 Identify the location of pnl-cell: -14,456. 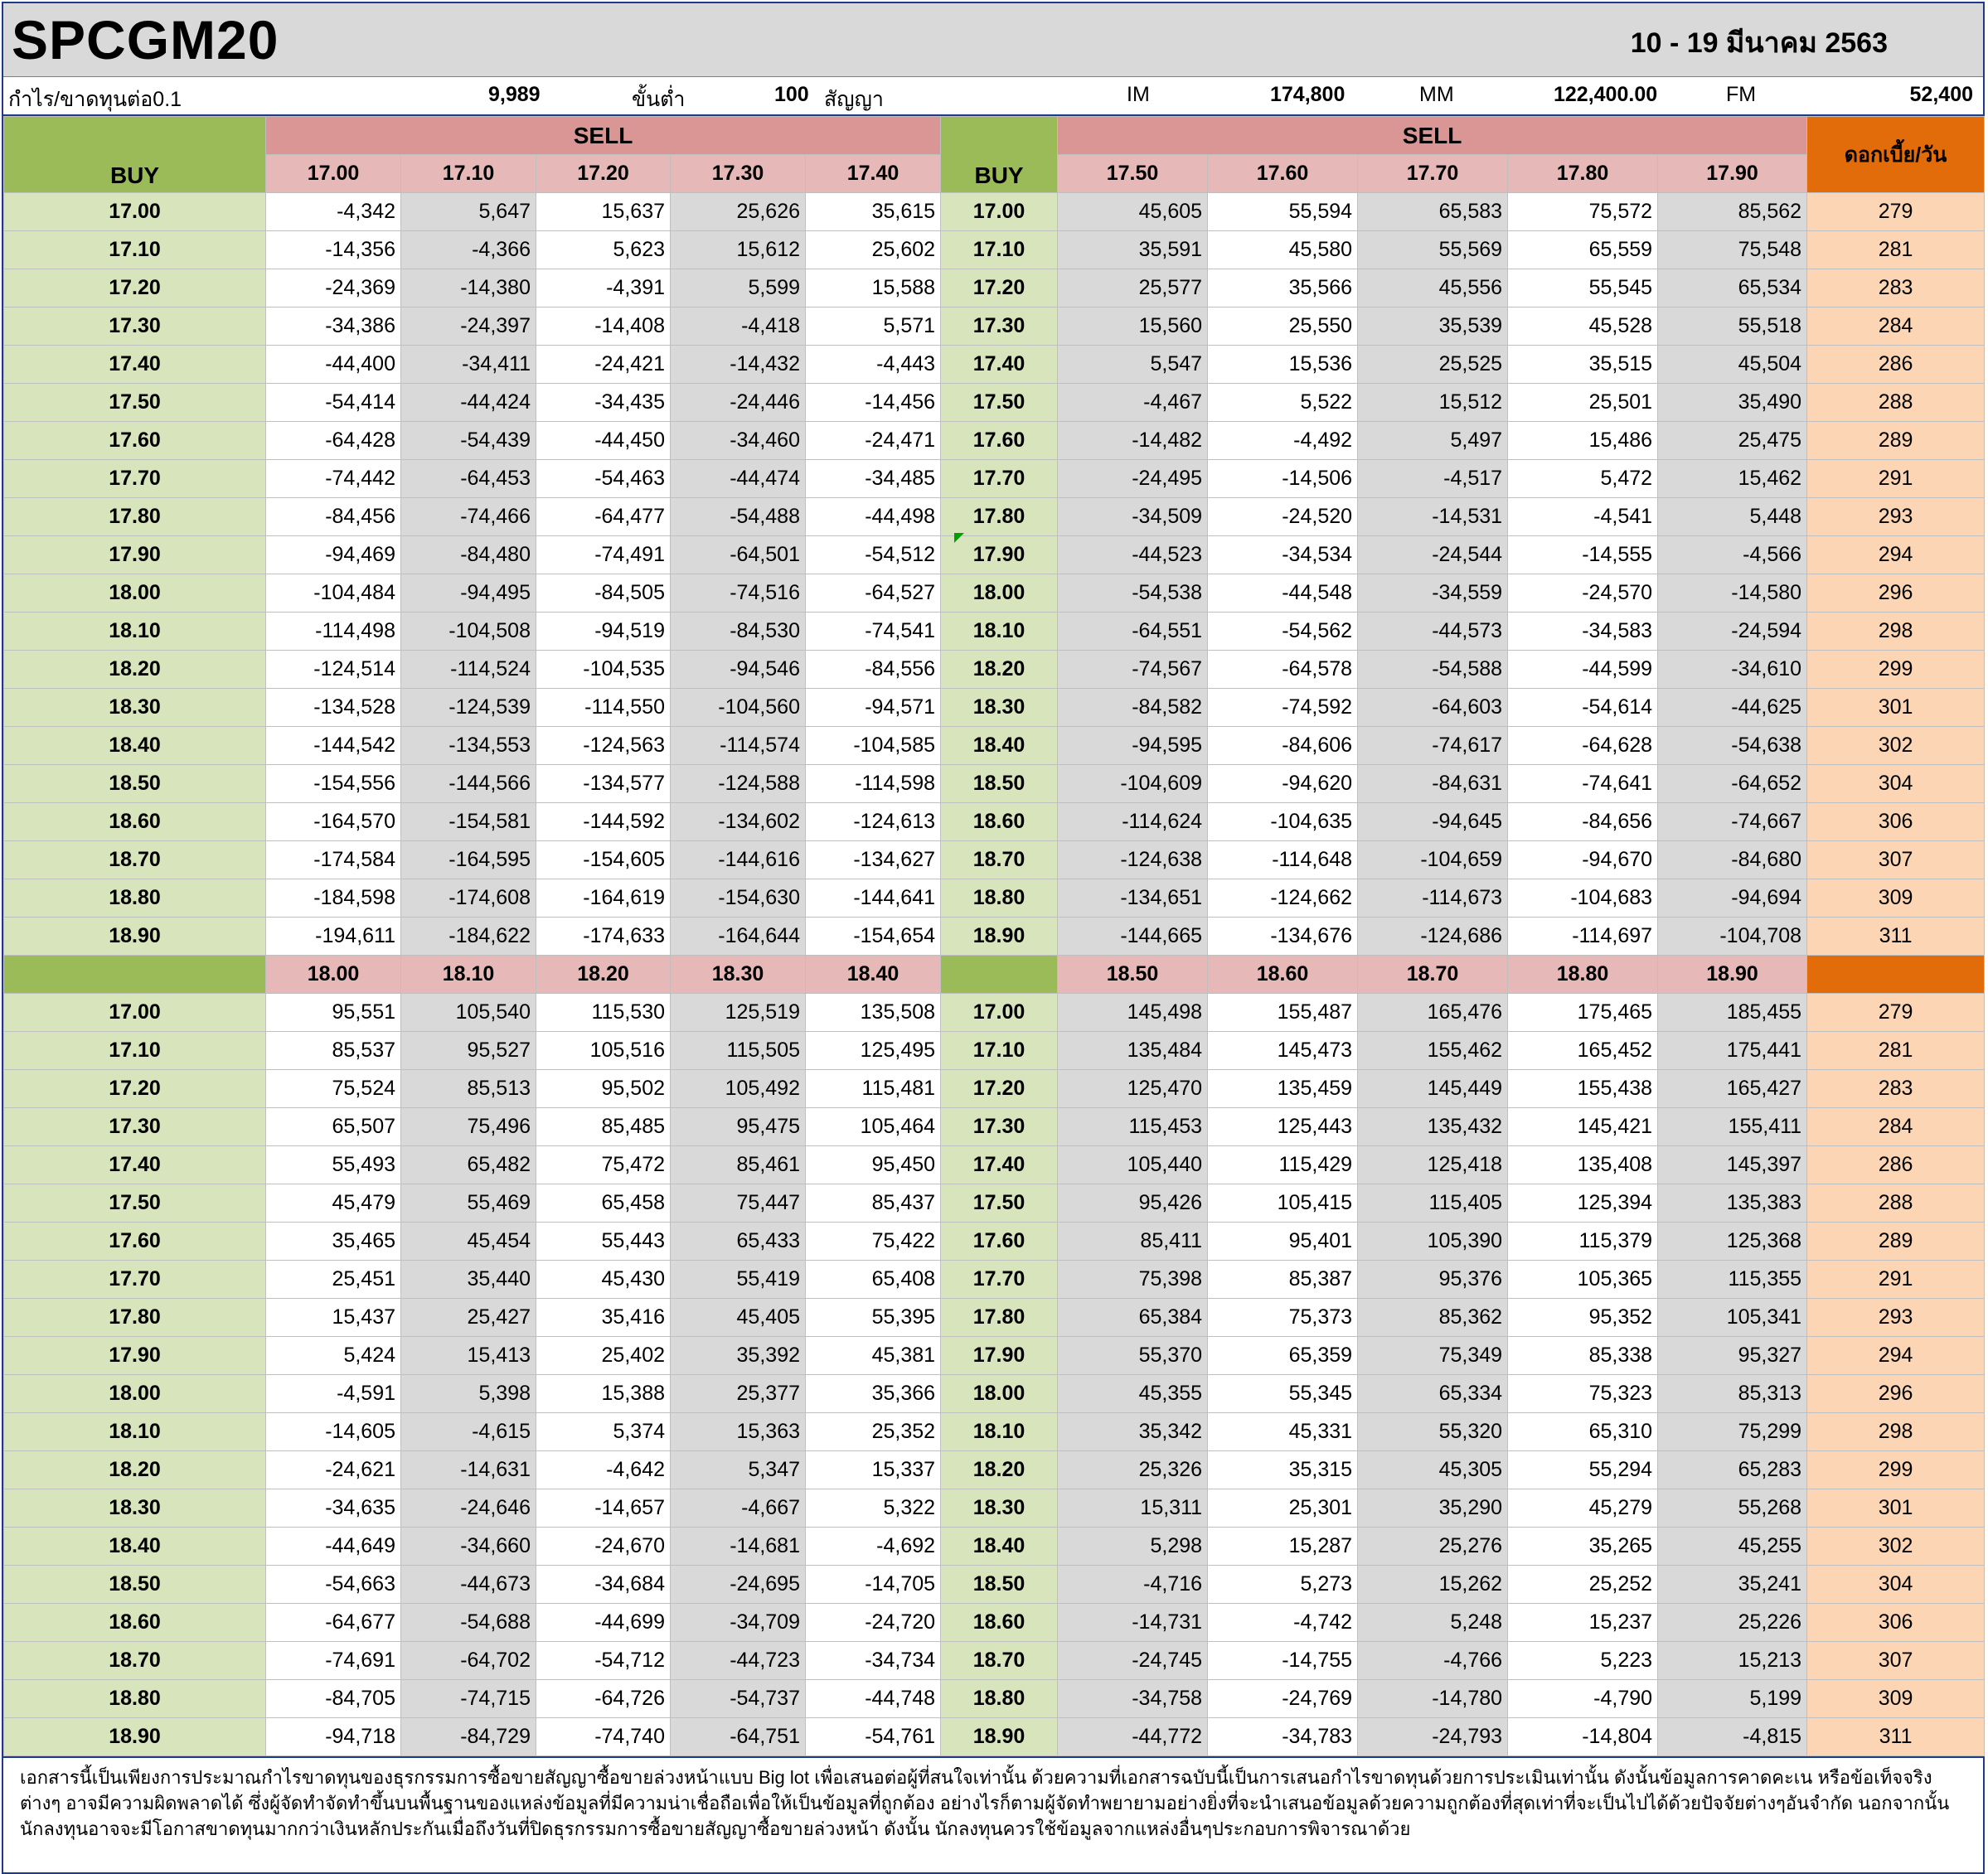
(873, 402).